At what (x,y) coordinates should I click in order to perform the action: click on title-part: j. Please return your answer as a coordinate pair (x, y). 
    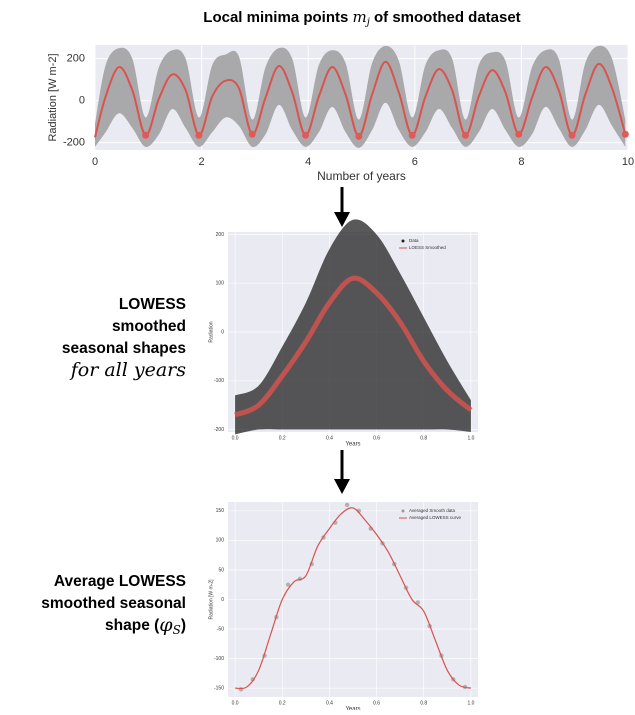
    Looking at the image, I should click on (367, 22).